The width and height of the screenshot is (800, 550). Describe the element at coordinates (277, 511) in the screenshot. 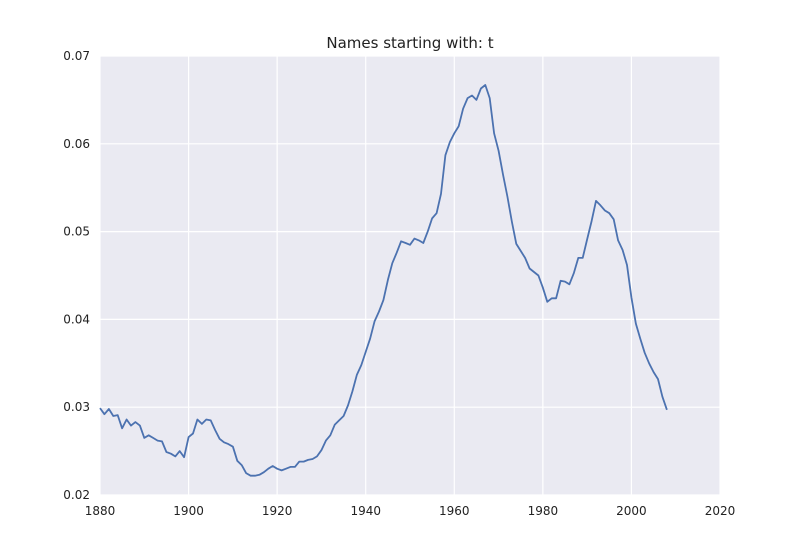

I see `x-tick-label: 1920` at that location.